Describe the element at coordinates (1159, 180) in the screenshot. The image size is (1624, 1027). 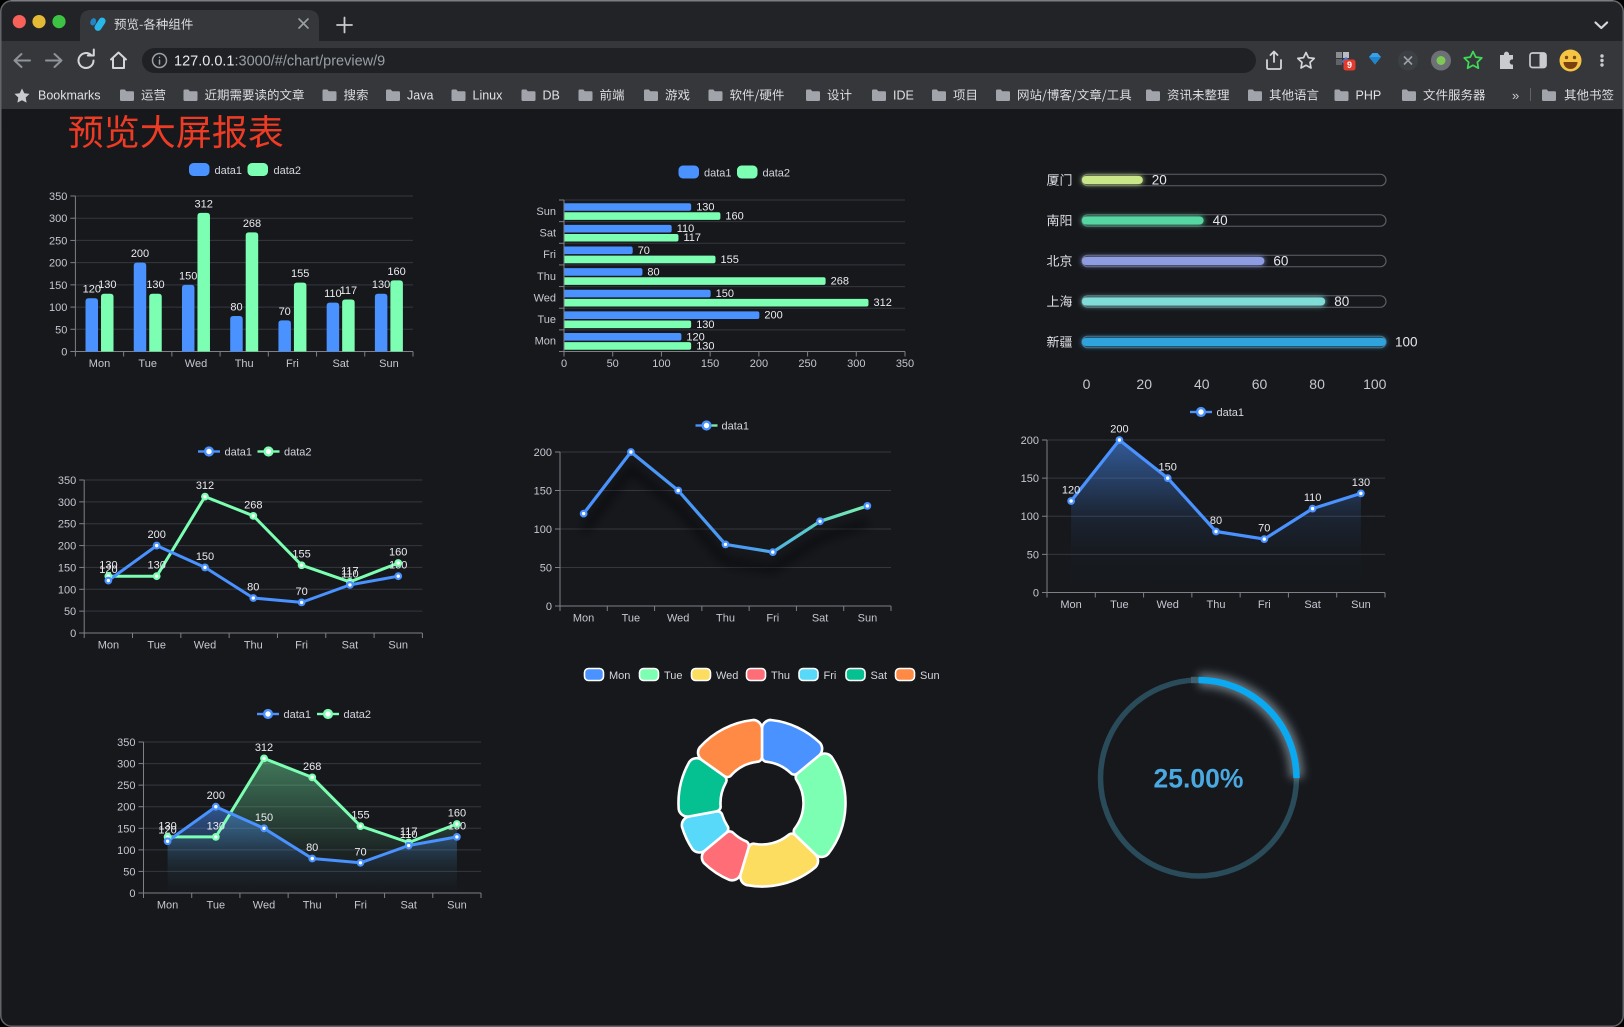
I see `svg-text: 20` at that location.